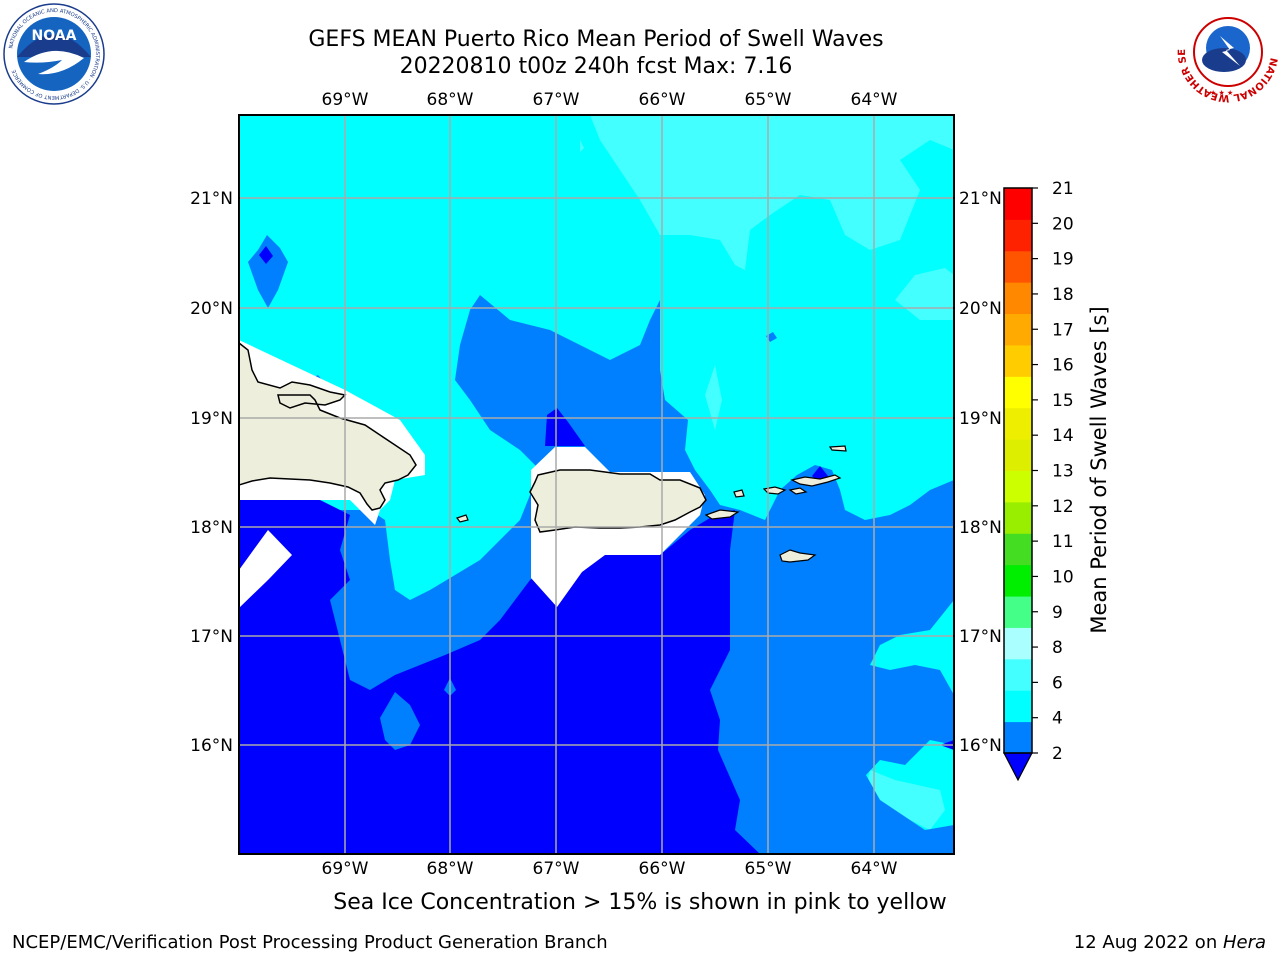  Describe the element at coordinates (1063, 224) in the screenshot. I see `colorbar-tick-label: 20` at that location.